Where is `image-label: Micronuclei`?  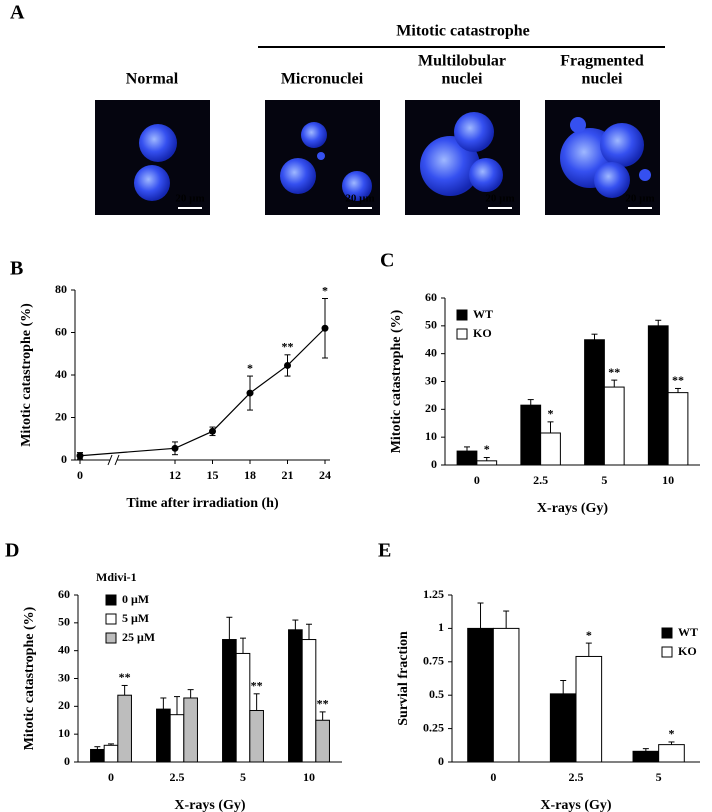 image-label: Micronuclei is located at coordinates (322, 79).